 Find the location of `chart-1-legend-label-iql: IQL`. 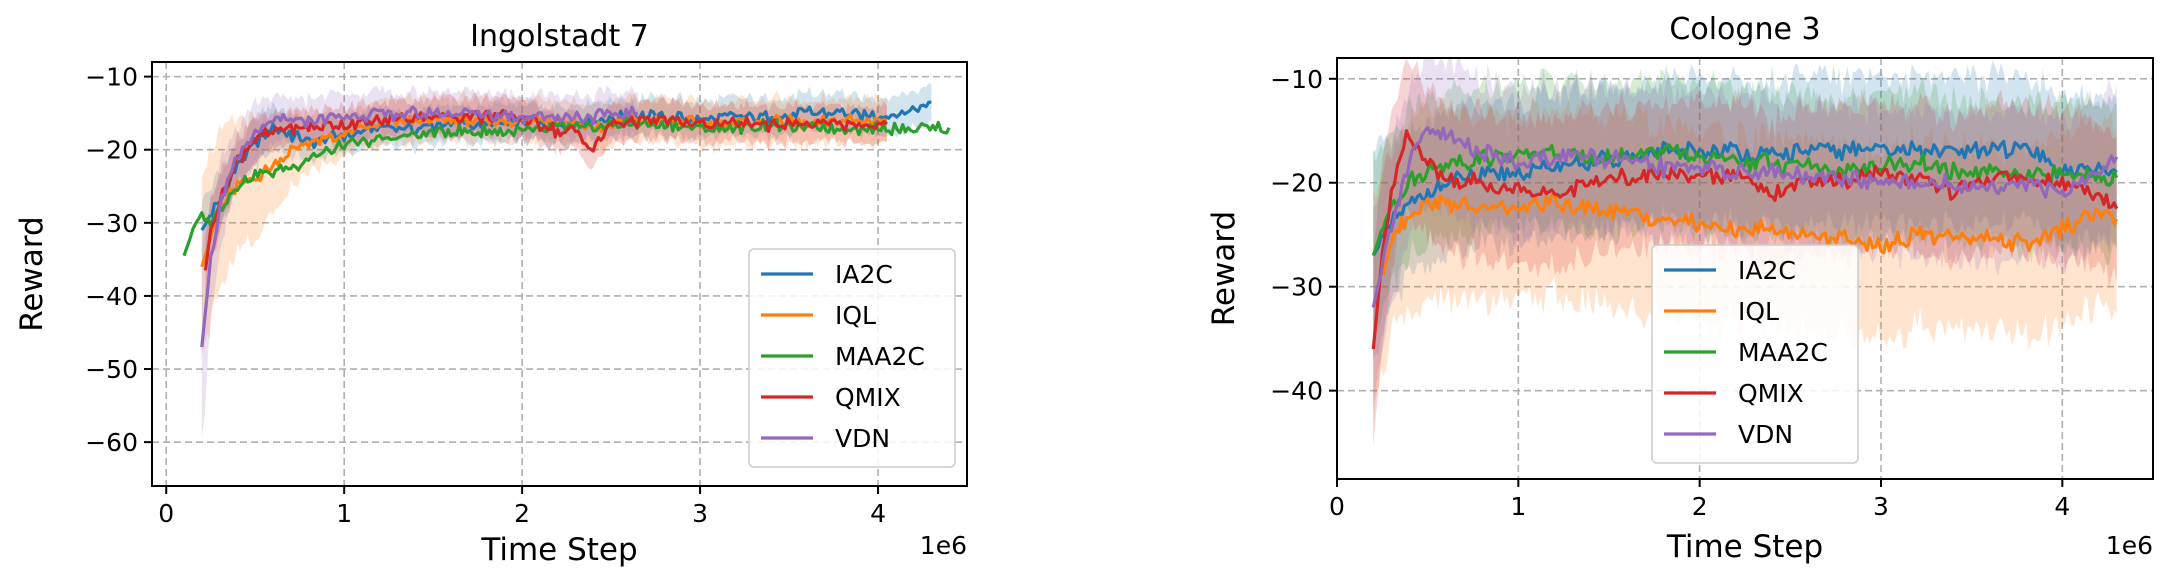

chart-1-legend-label-iql: IQL is located at coordinates (1758, 311).